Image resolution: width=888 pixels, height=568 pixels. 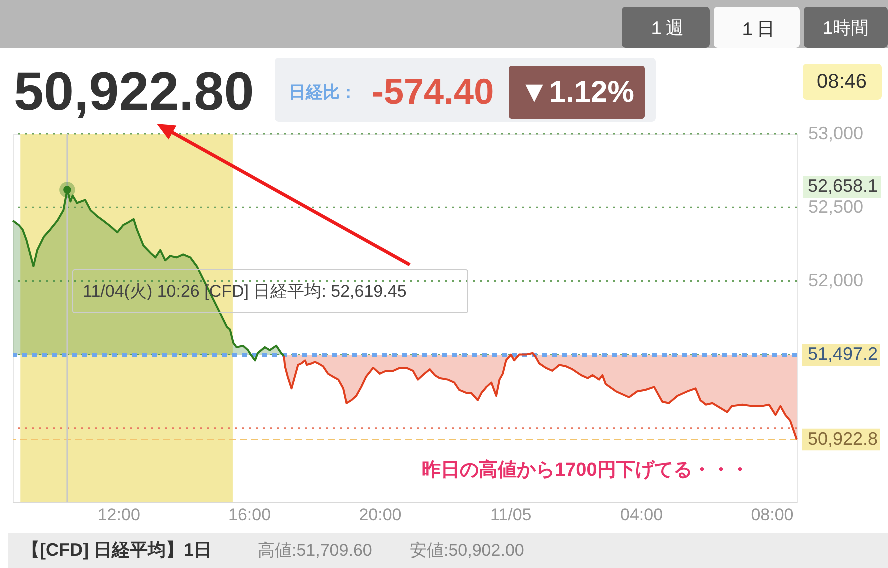 What do you see at coordinates (836, 134) in the screenshot?
I see `y-tick-label: 53,000` at bounding box center [836, 134].